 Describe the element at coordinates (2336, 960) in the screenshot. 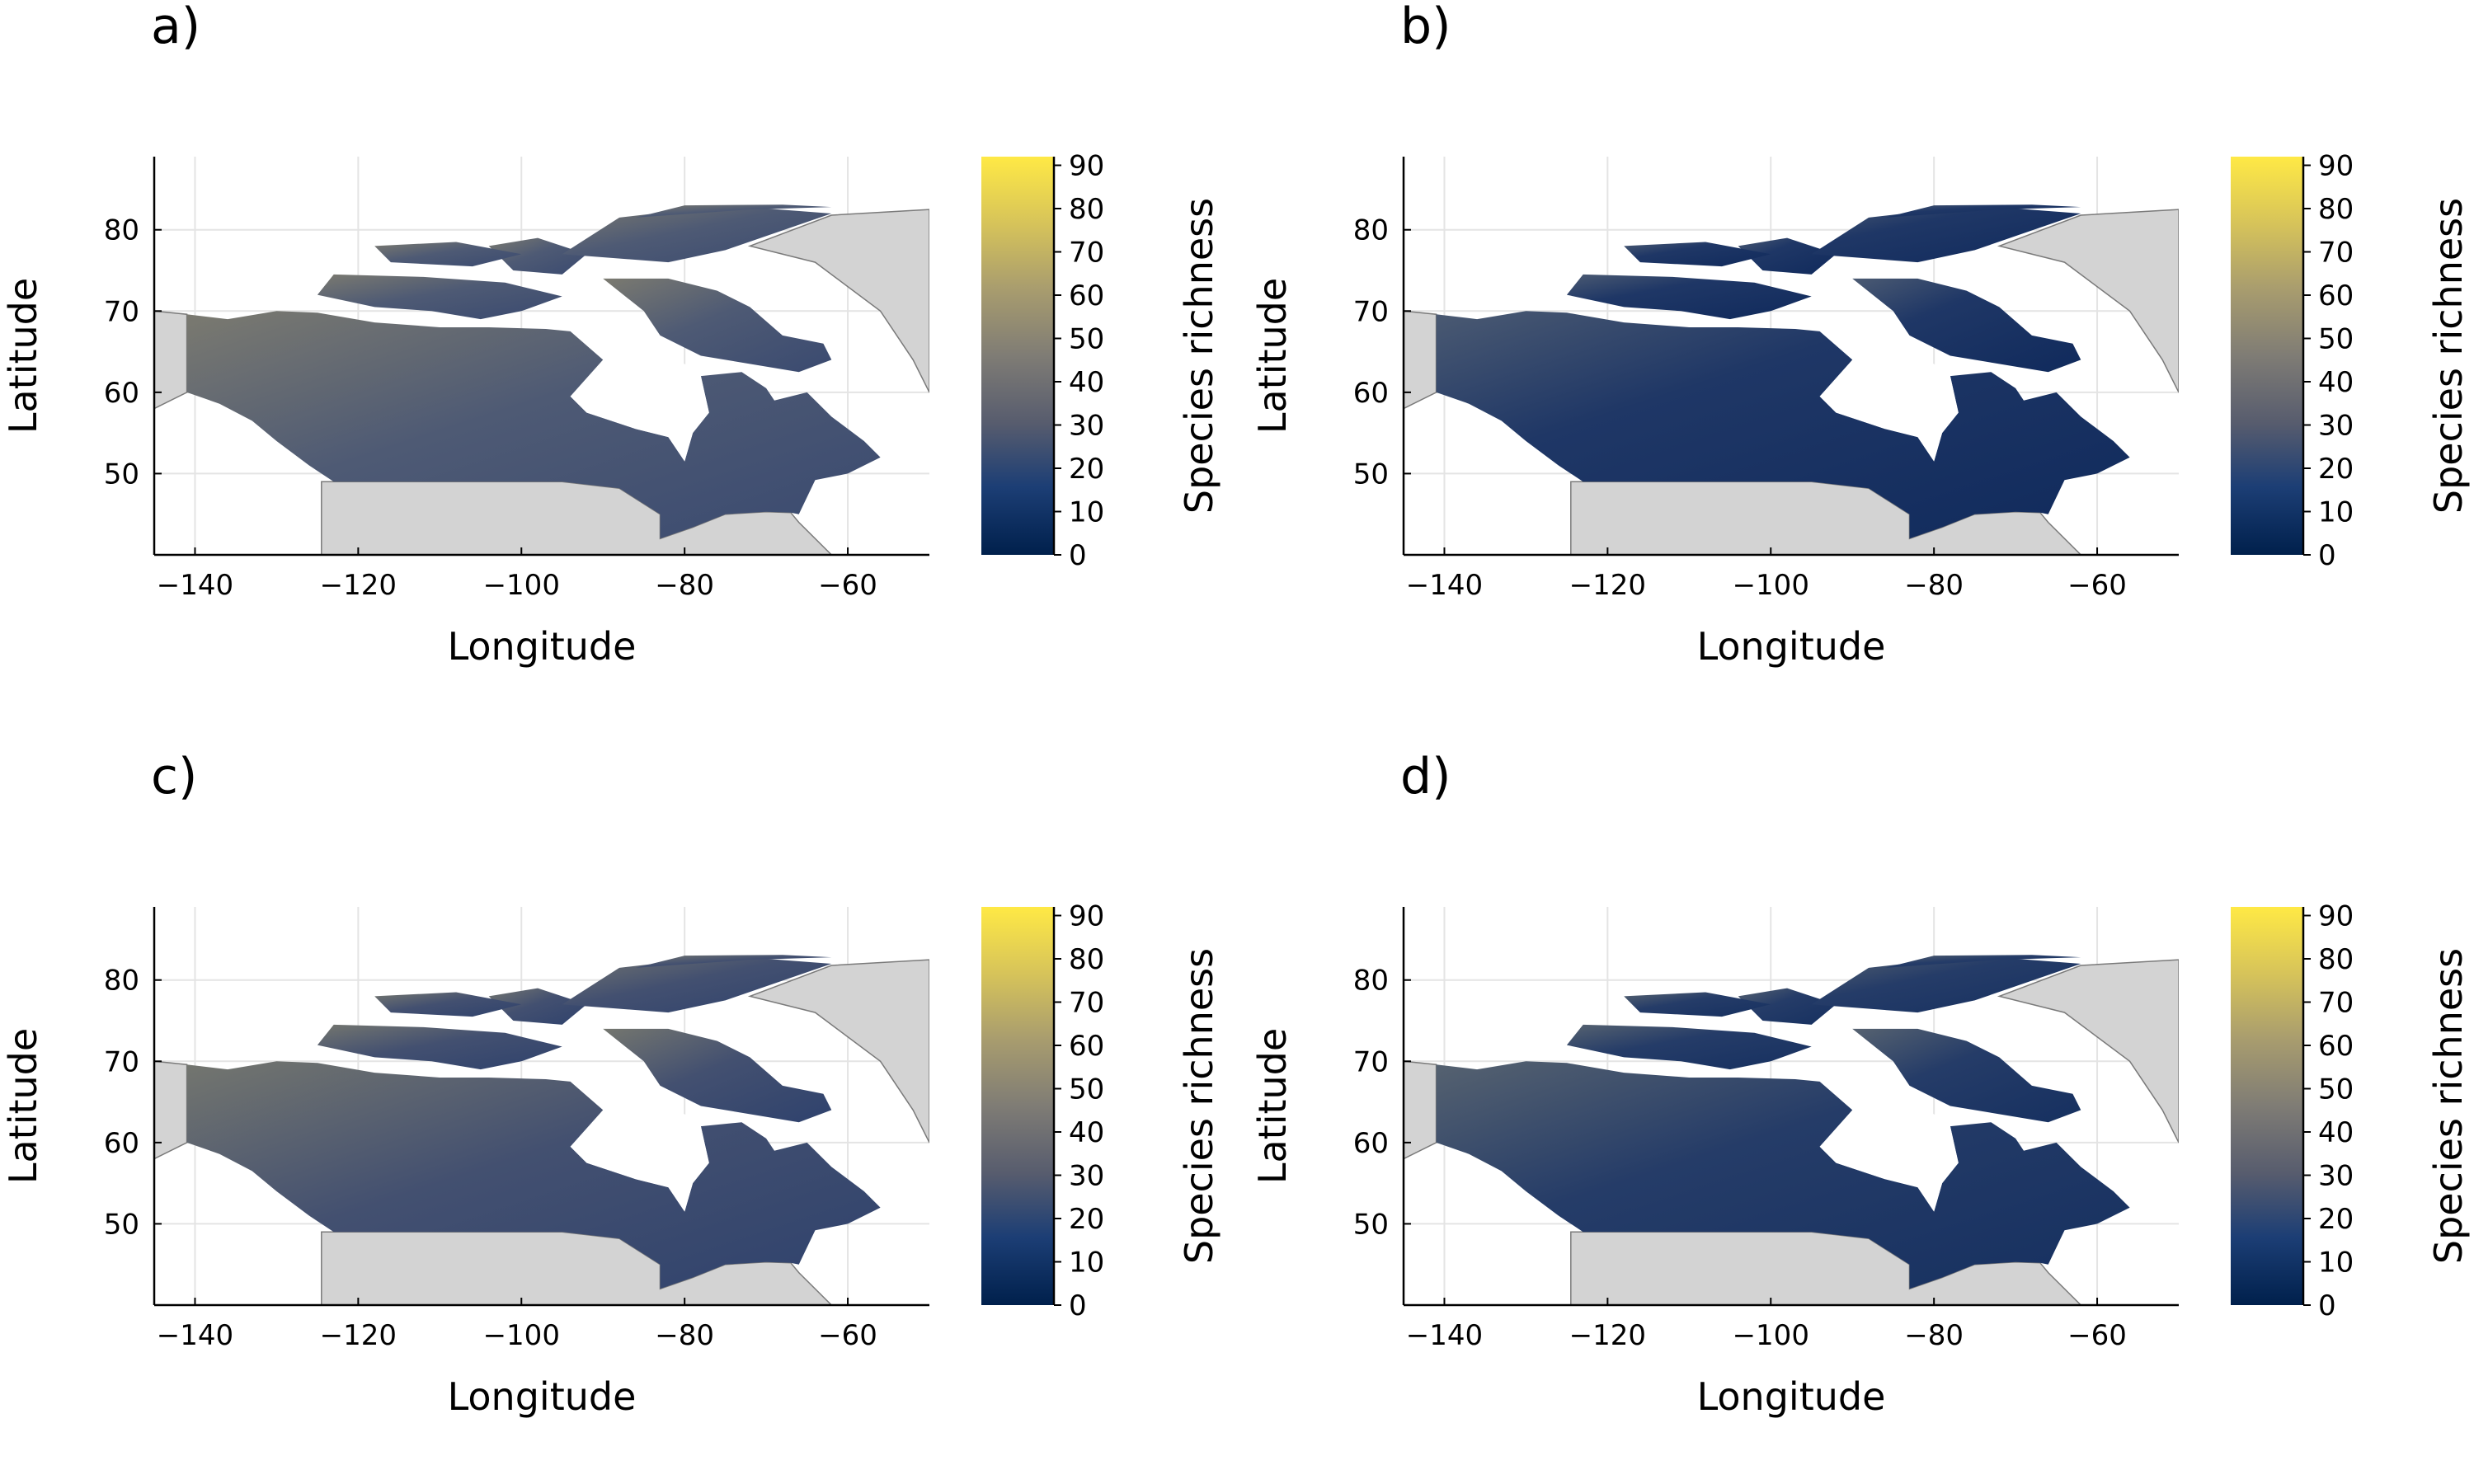

I see `colorbar-tick-label: 80` at that location.